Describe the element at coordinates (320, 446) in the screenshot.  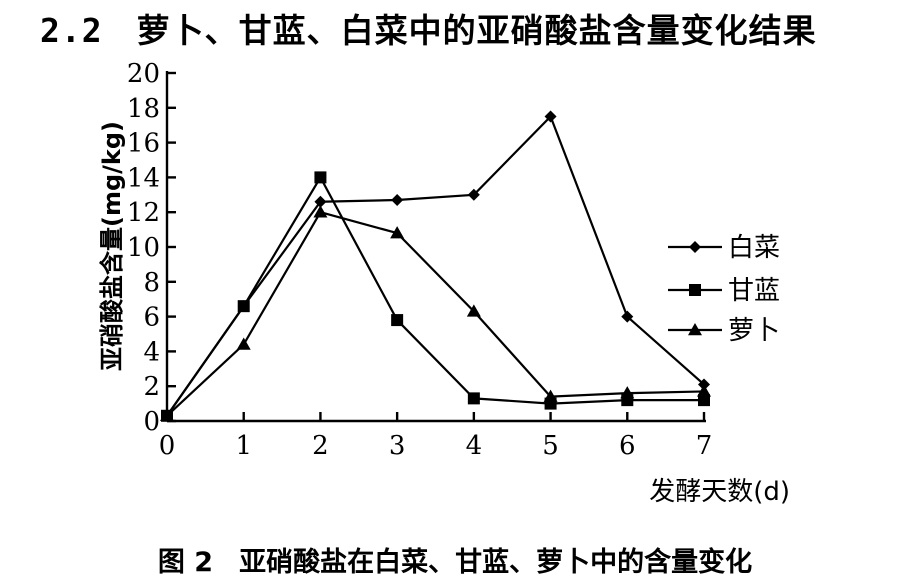
I see `x-tick-label: 2` at that location.